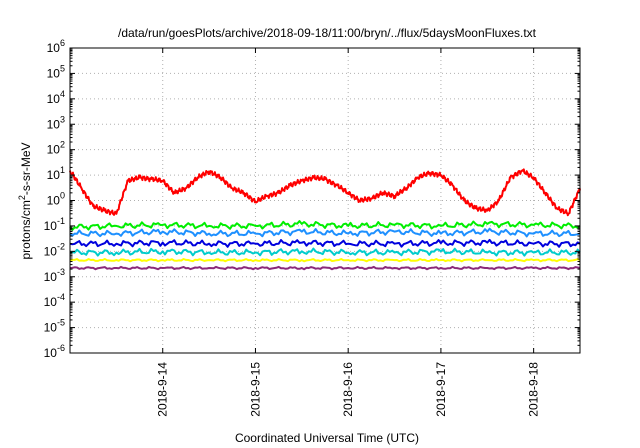  What do you see at coordinates (534, 389) in the screenshot?
I see `x-tick-label: 2018-9-18` at bounding box center [534, 389].